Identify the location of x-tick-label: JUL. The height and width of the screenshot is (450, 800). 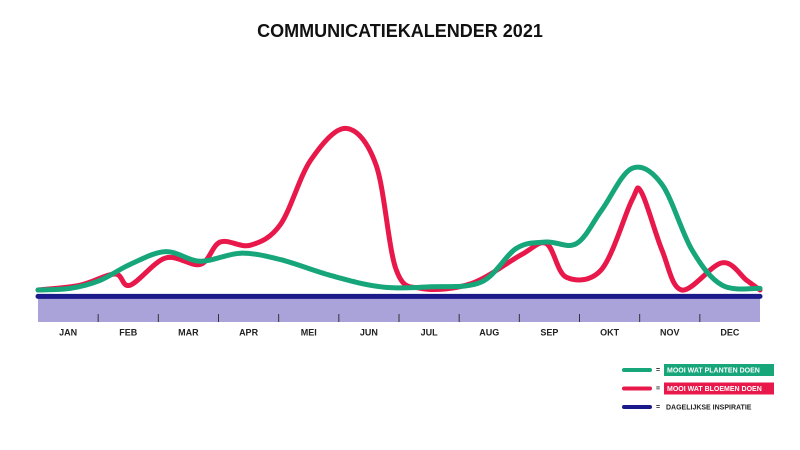
(430, 332).